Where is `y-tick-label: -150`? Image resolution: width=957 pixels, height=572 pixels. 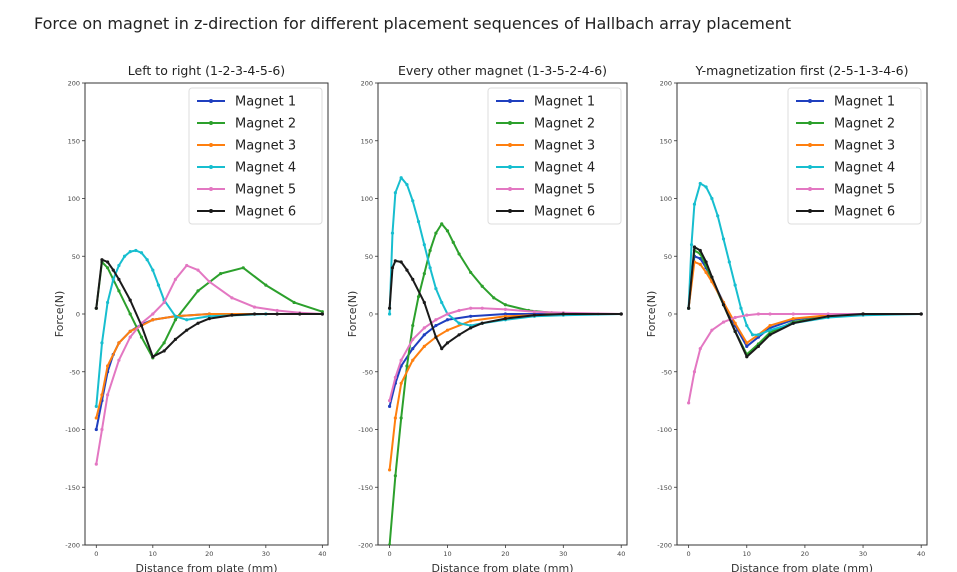
y-tick-label: -150 is located at coordinates (72, 488).